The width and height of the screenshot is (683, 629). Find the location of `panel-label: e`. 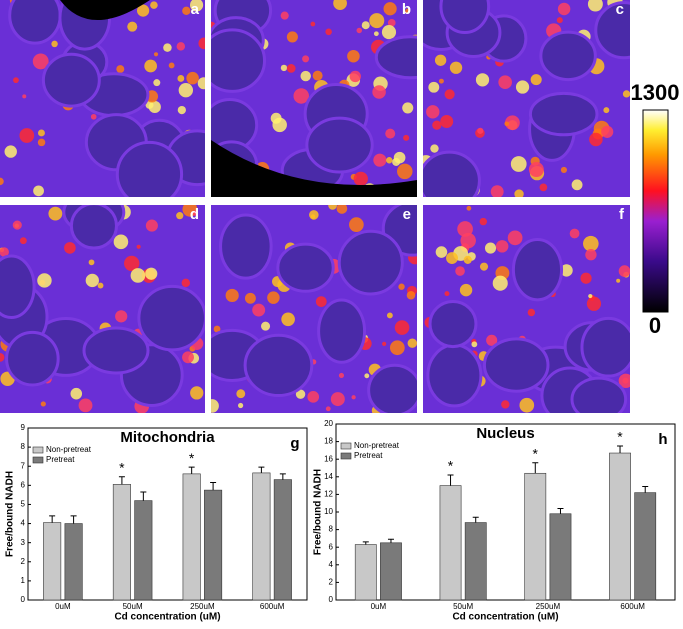

panel-label: e is located at coordinates (407, 214).